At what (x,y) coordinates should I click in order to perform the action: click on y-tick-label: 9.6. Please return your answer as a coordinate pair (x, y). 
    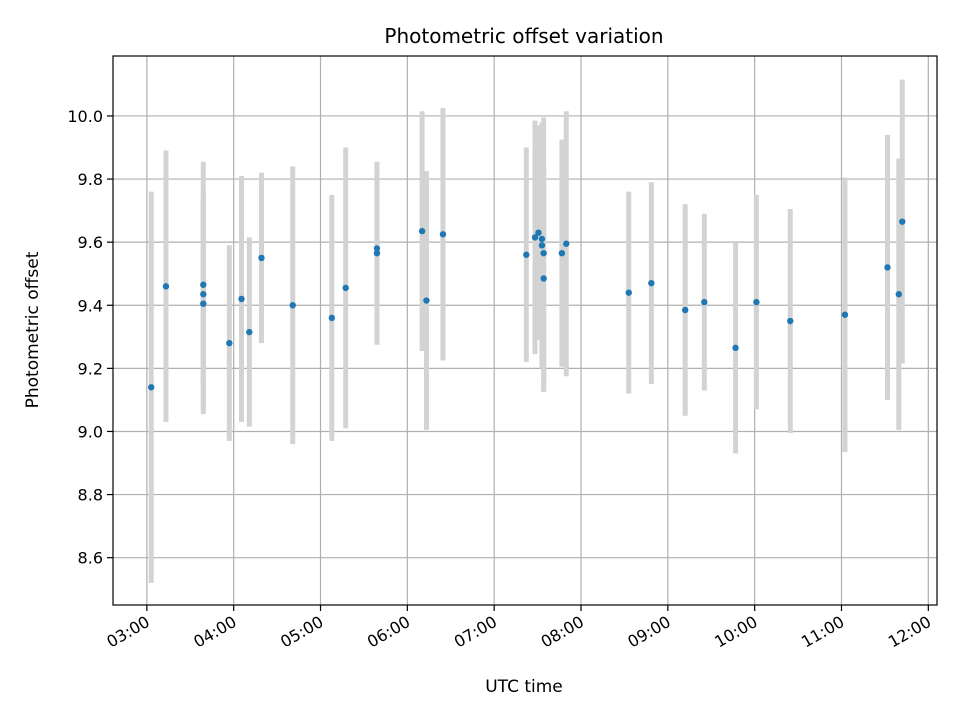
    Looking at the image, I should click on (90, 242).